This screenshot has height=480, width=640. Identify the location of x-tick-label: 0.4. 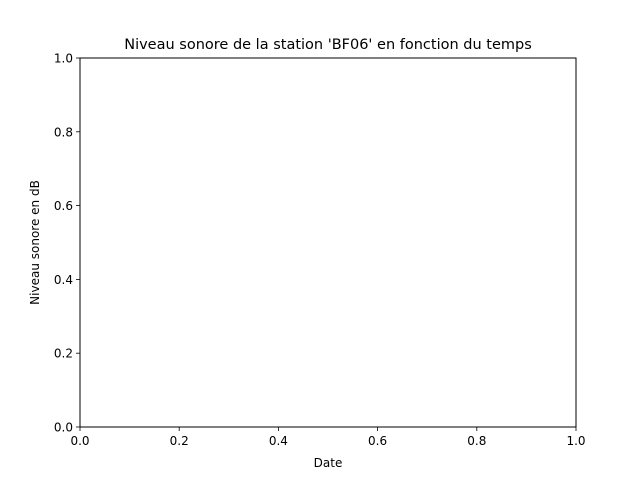
(278, 441).